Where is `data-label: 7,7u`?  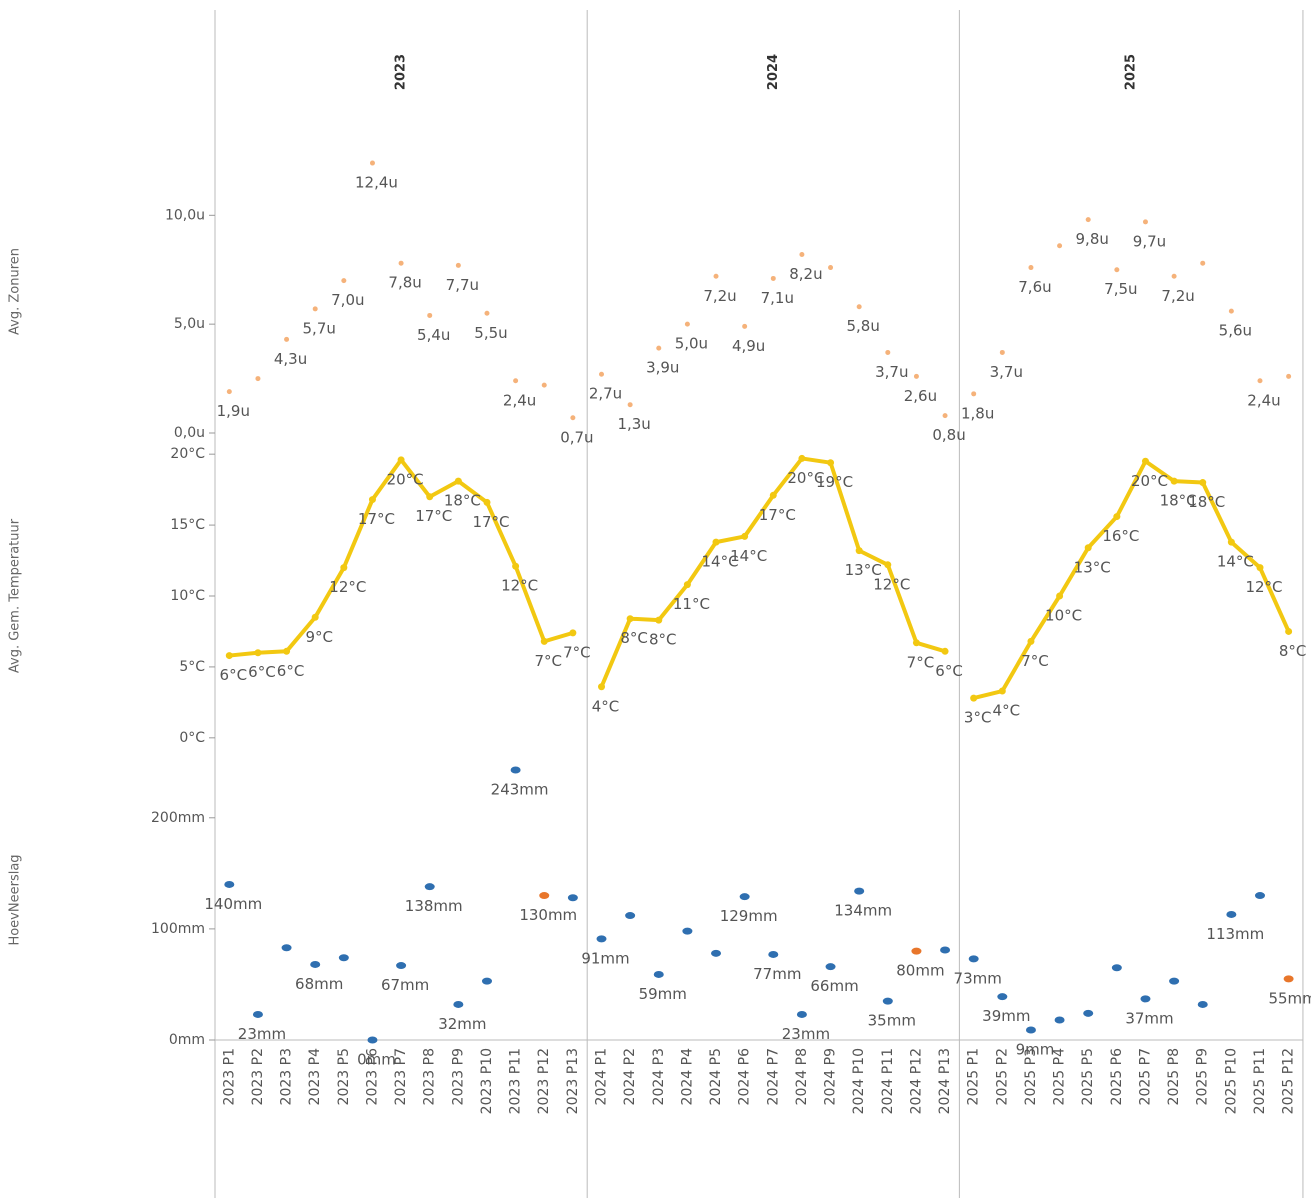
data-label: 7,7u is located at coordinates (462, 285).